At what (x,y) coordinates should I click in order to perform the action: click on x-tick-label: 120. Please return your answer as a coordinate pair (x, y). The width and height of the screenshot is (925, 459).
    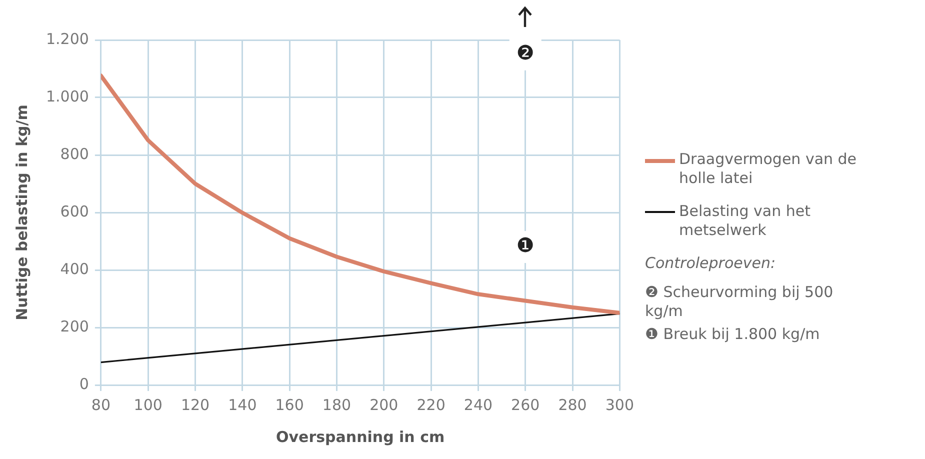
    Looking at the image, I should click on (195, 405).